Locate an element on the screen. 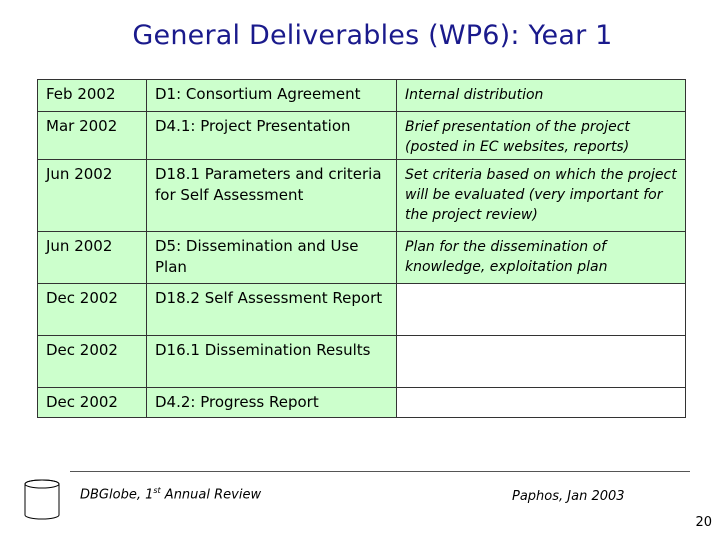 This screenshot has width=720, height=540. deliverable-cell: D4.2: Progress Report is located at coordinates (271, 402).